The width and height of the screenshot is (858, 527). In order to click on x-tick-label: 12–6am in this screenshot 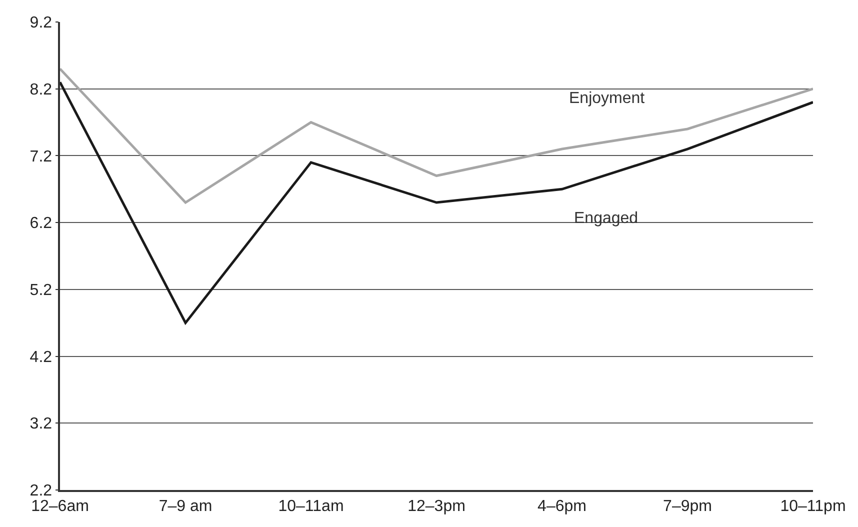, I will do `click(60, 506)`.